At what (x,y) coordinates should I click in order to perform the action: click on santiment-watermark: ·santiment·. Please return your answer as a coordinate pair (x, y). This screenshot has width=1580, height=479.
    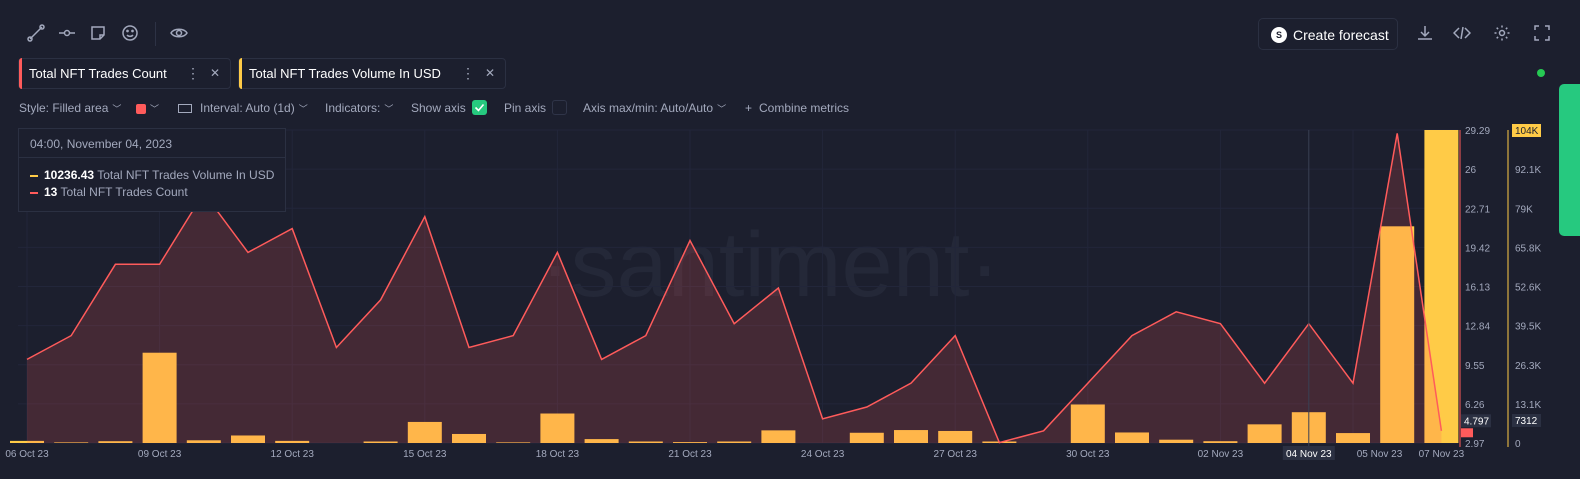
    Looking at the image, I should click on (770, 265).